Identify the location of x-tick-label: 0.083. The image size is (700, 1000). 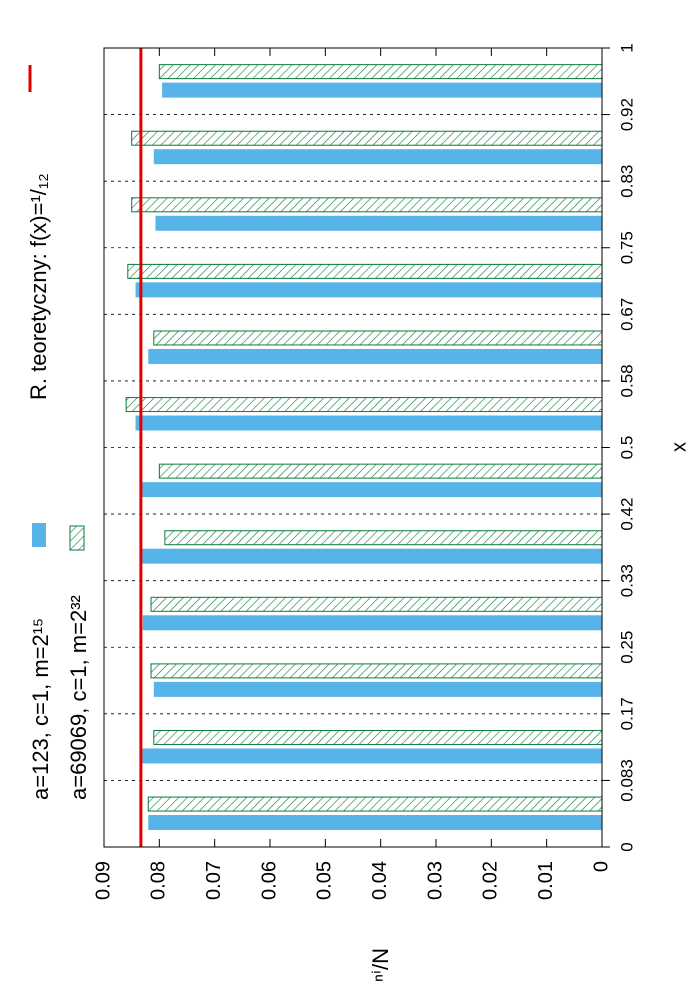
(626, 780).